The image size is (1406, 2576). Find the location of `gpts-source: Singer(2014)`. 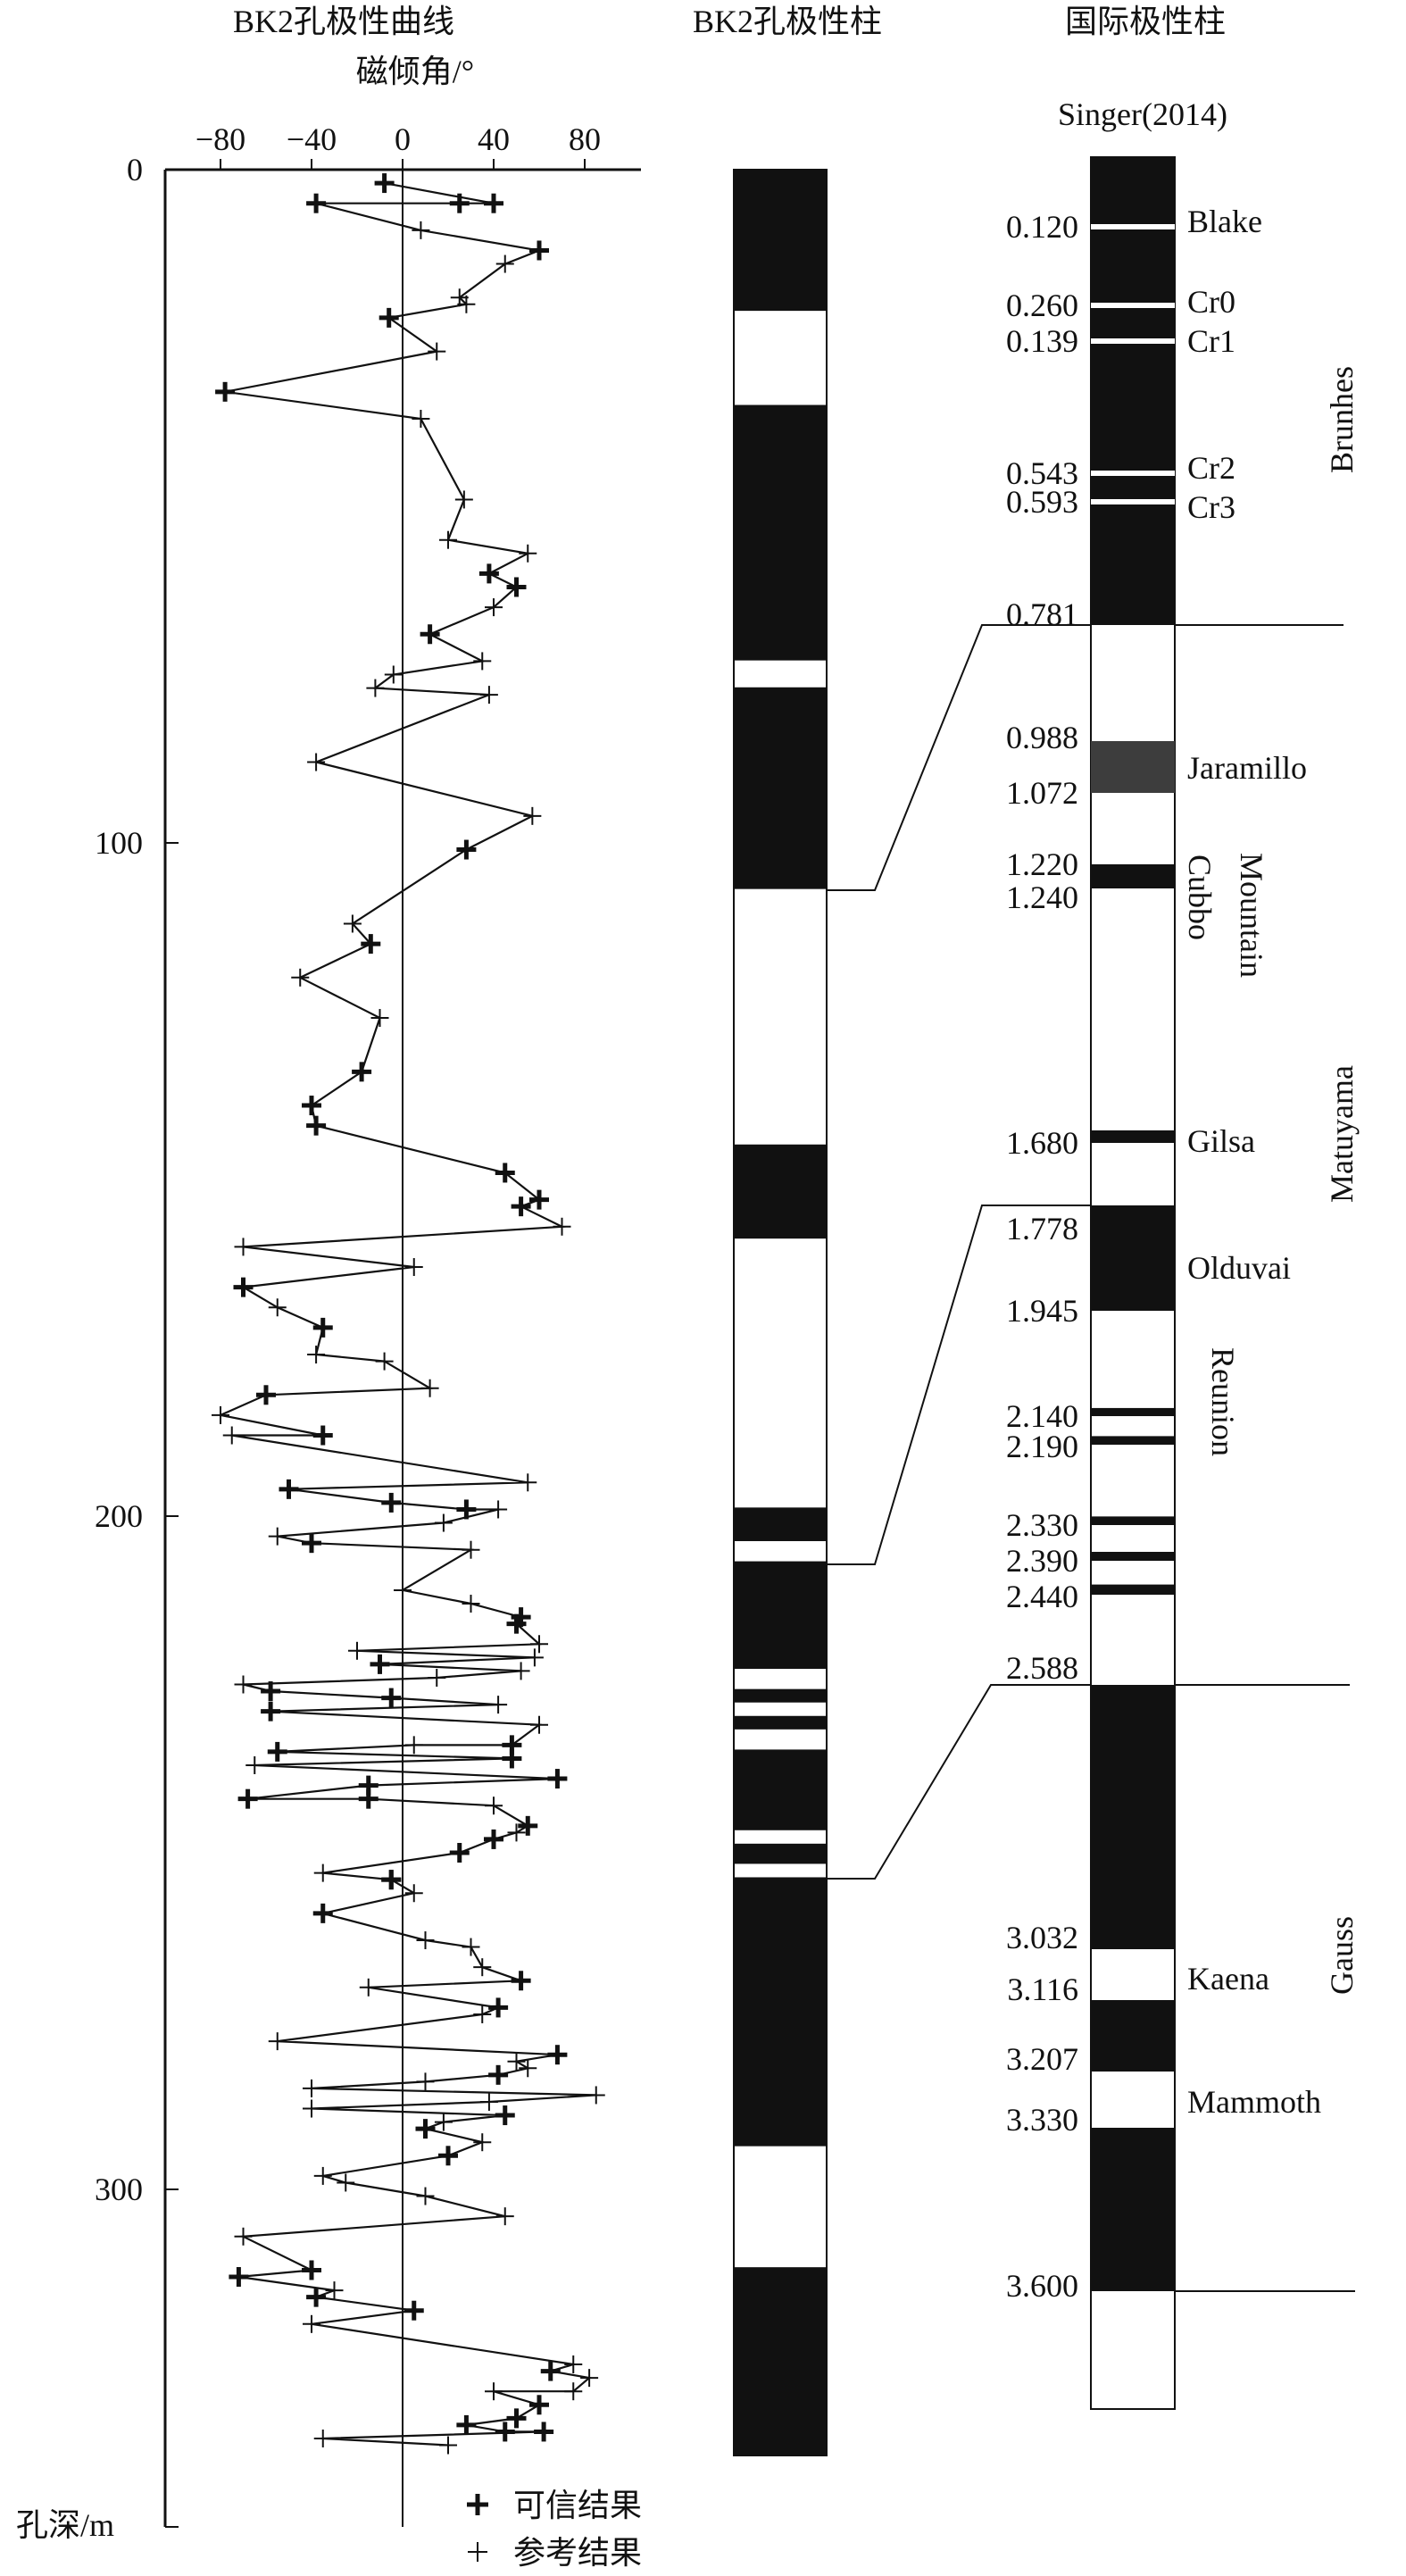

gpts-source: Singer(2014) is located at coordinates (1142, 114).